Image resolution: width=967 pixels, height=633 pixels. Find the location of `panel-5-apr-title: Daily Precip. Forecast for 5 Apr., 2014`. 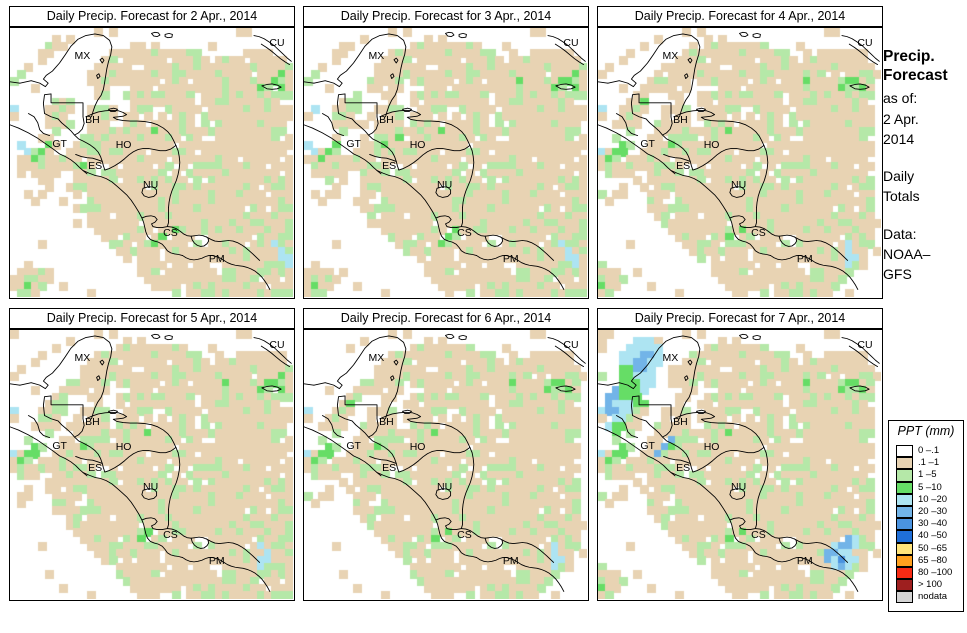

panel-5-apr-title: Daily Precip. Forecast for 5 Apr., 2014 is located at coordinates (152, 318).